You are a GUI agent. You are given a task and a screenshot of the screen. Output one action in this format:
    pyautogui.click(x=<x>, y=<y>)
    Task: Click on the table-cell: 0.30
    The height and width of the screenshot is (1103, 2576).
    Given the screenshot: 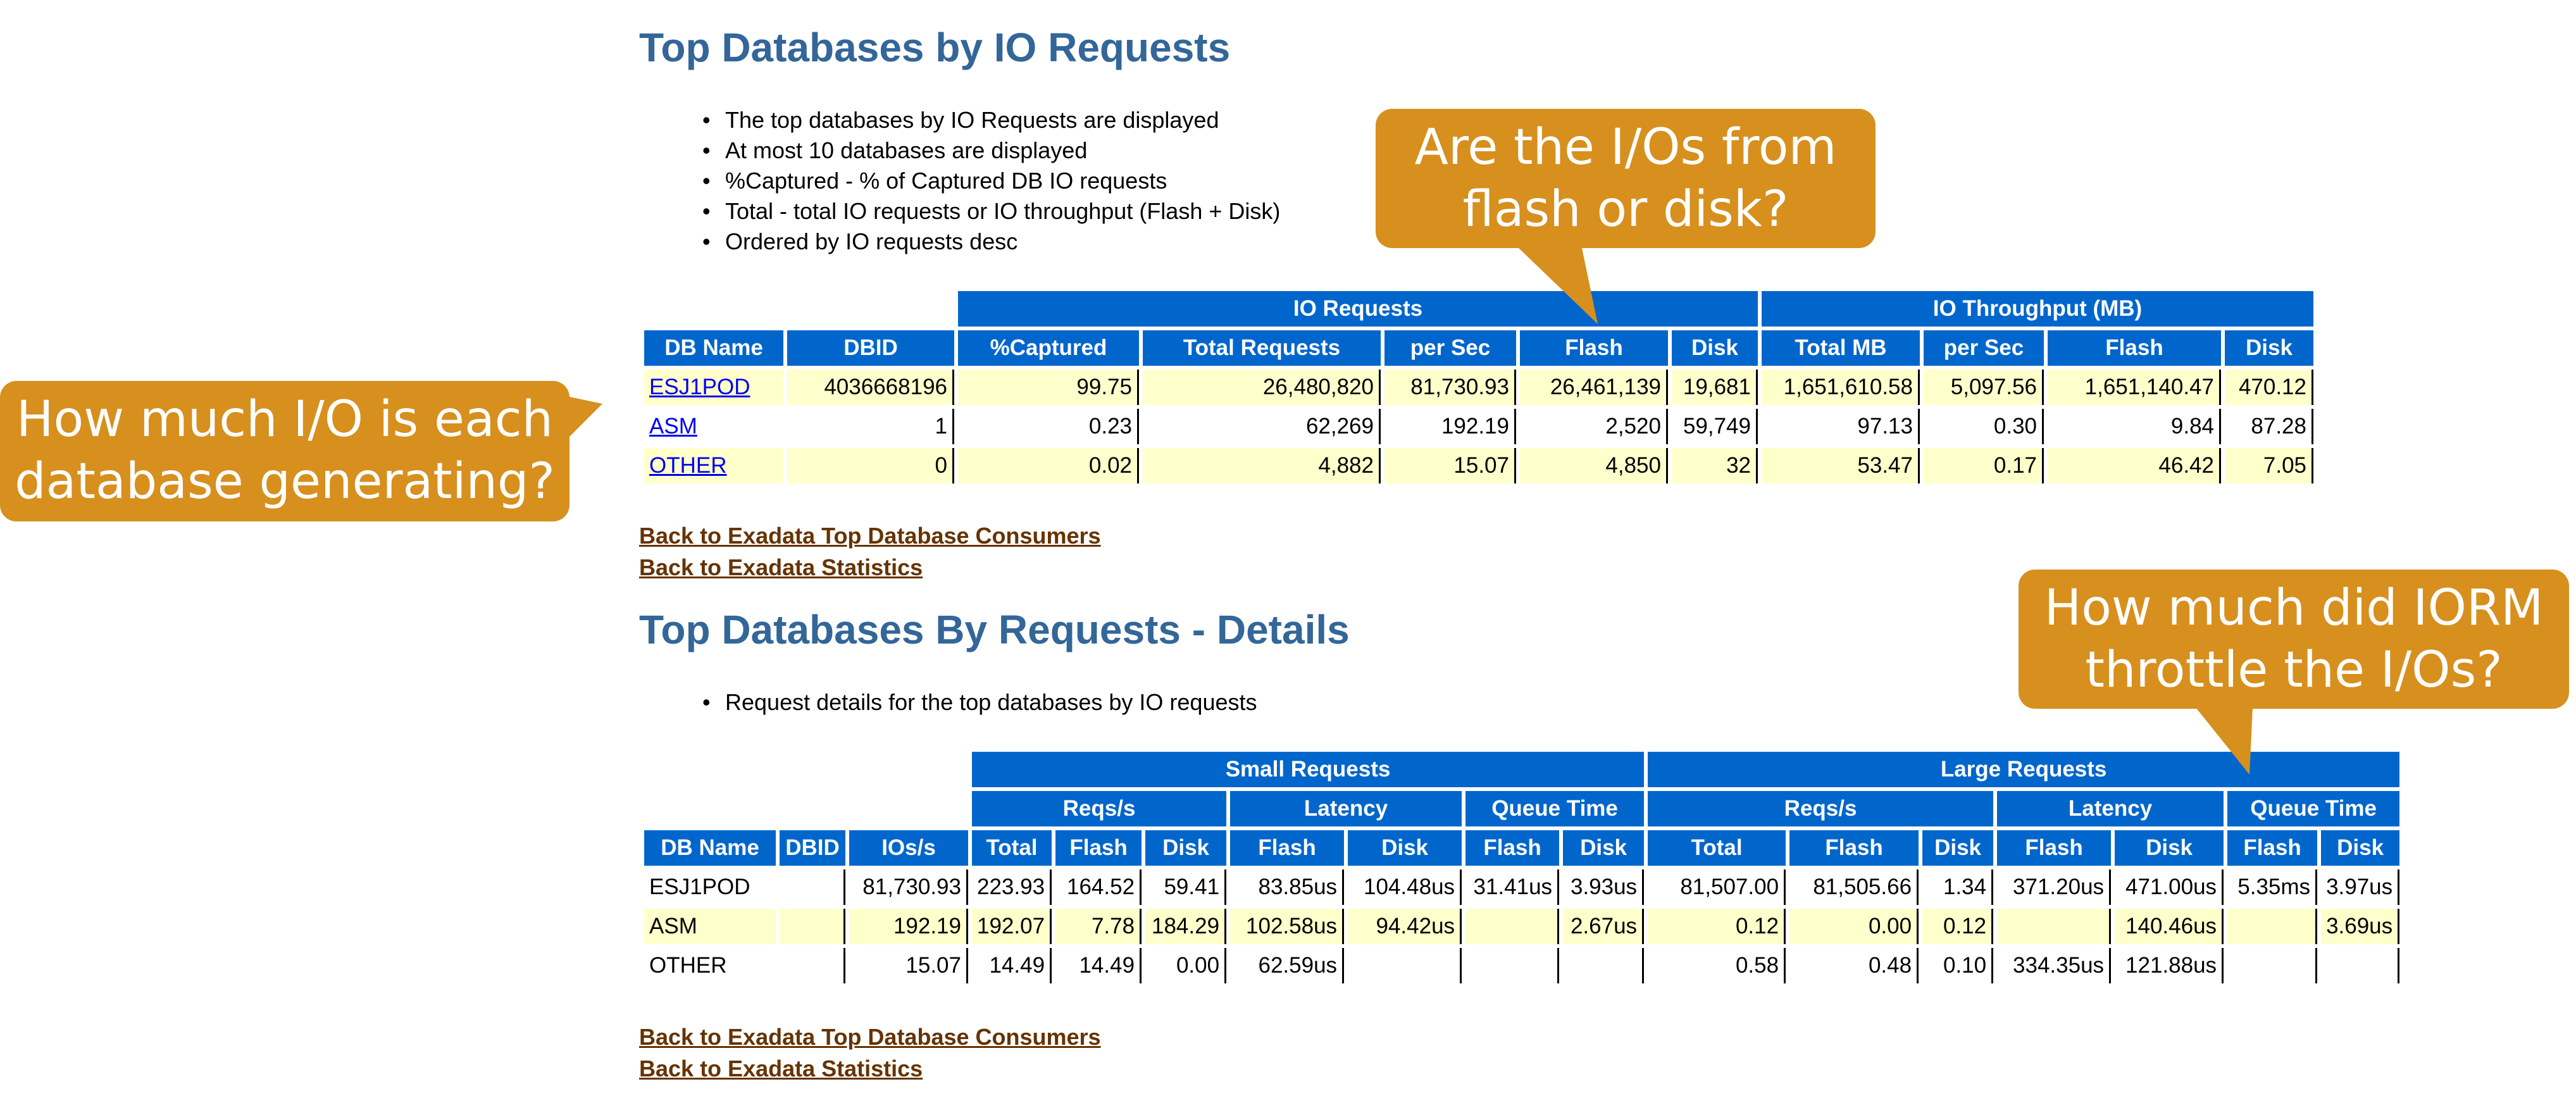 What is the action you would take?
    pyautogui.click(x=1984, y=426)
    